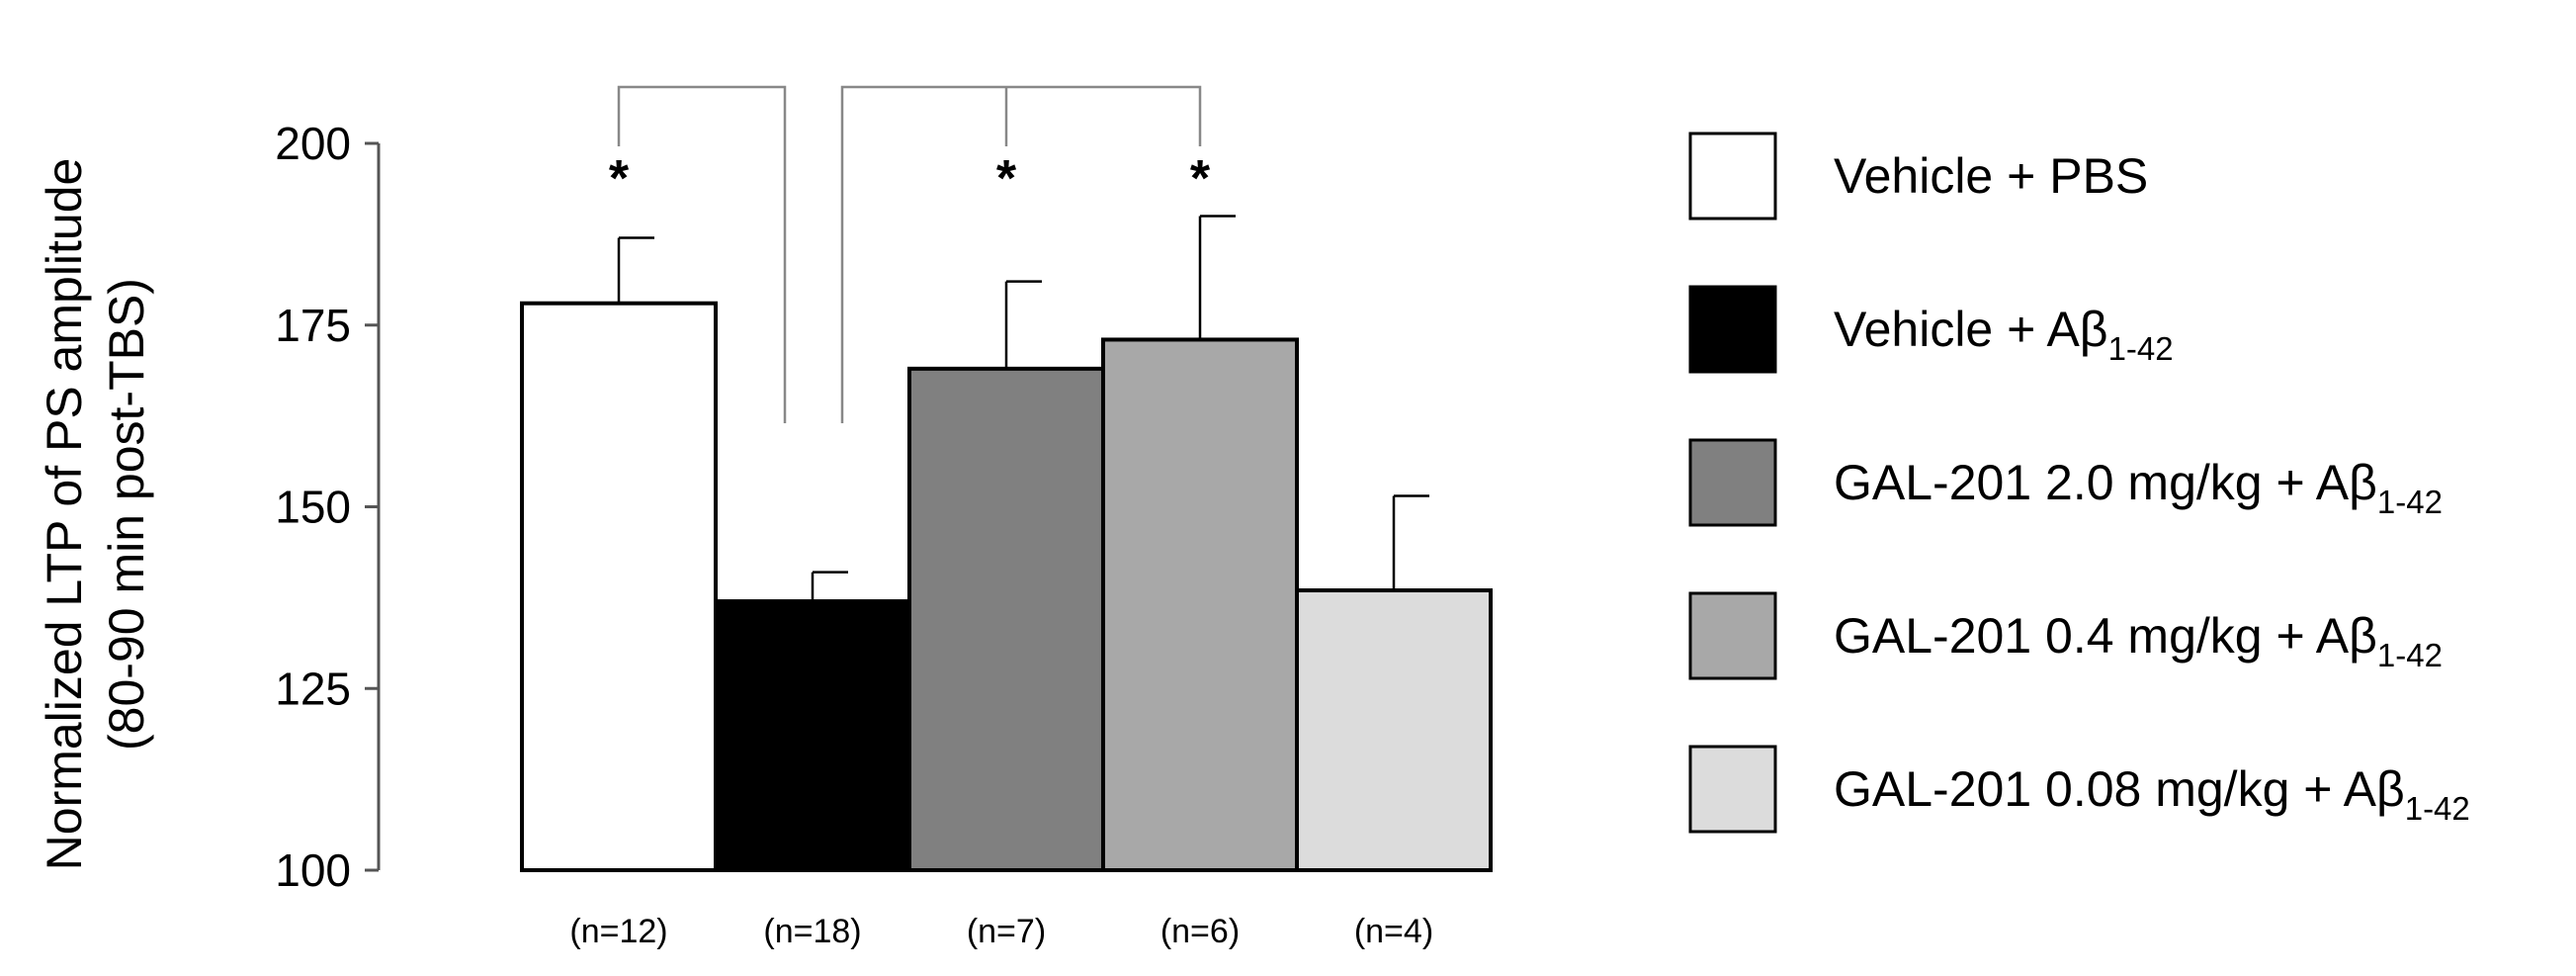 Image resolution: width=2576 pixels, height=976 pixels. Describe the element at coordinates (2138, 487) in the screenshot. I see `legend-entry: GAL-201 2.0 mg/kg + Aβ1-42` at that location.